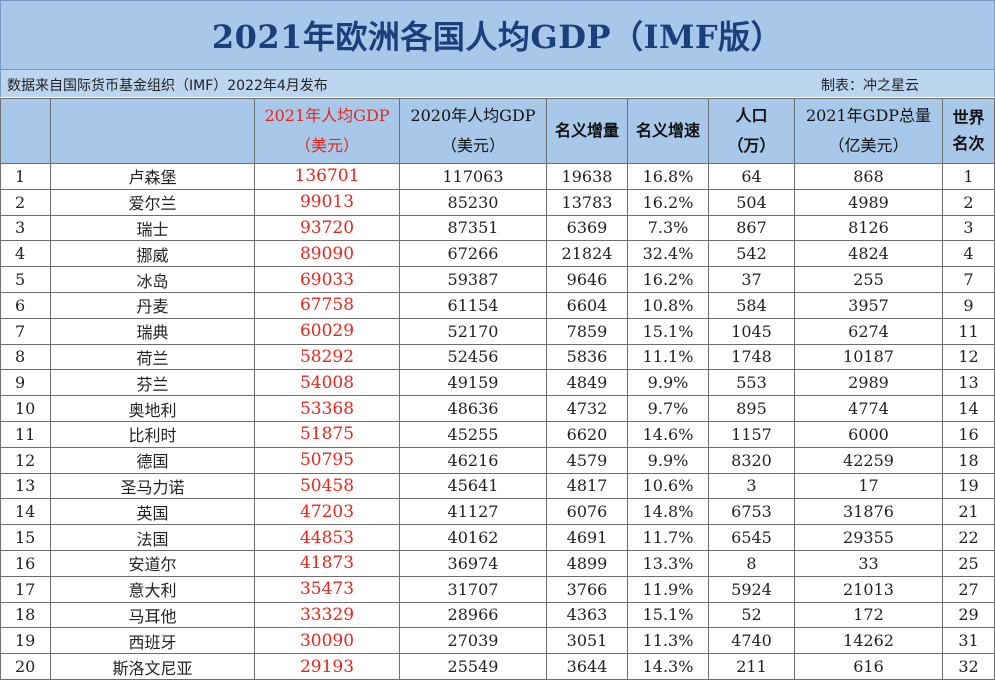 The image size is (995, 686). What do you see at coordinates (327, 512) in the screenshot?
I see `cell-gdp-2021: 47203` at bounding box center [327, 512].